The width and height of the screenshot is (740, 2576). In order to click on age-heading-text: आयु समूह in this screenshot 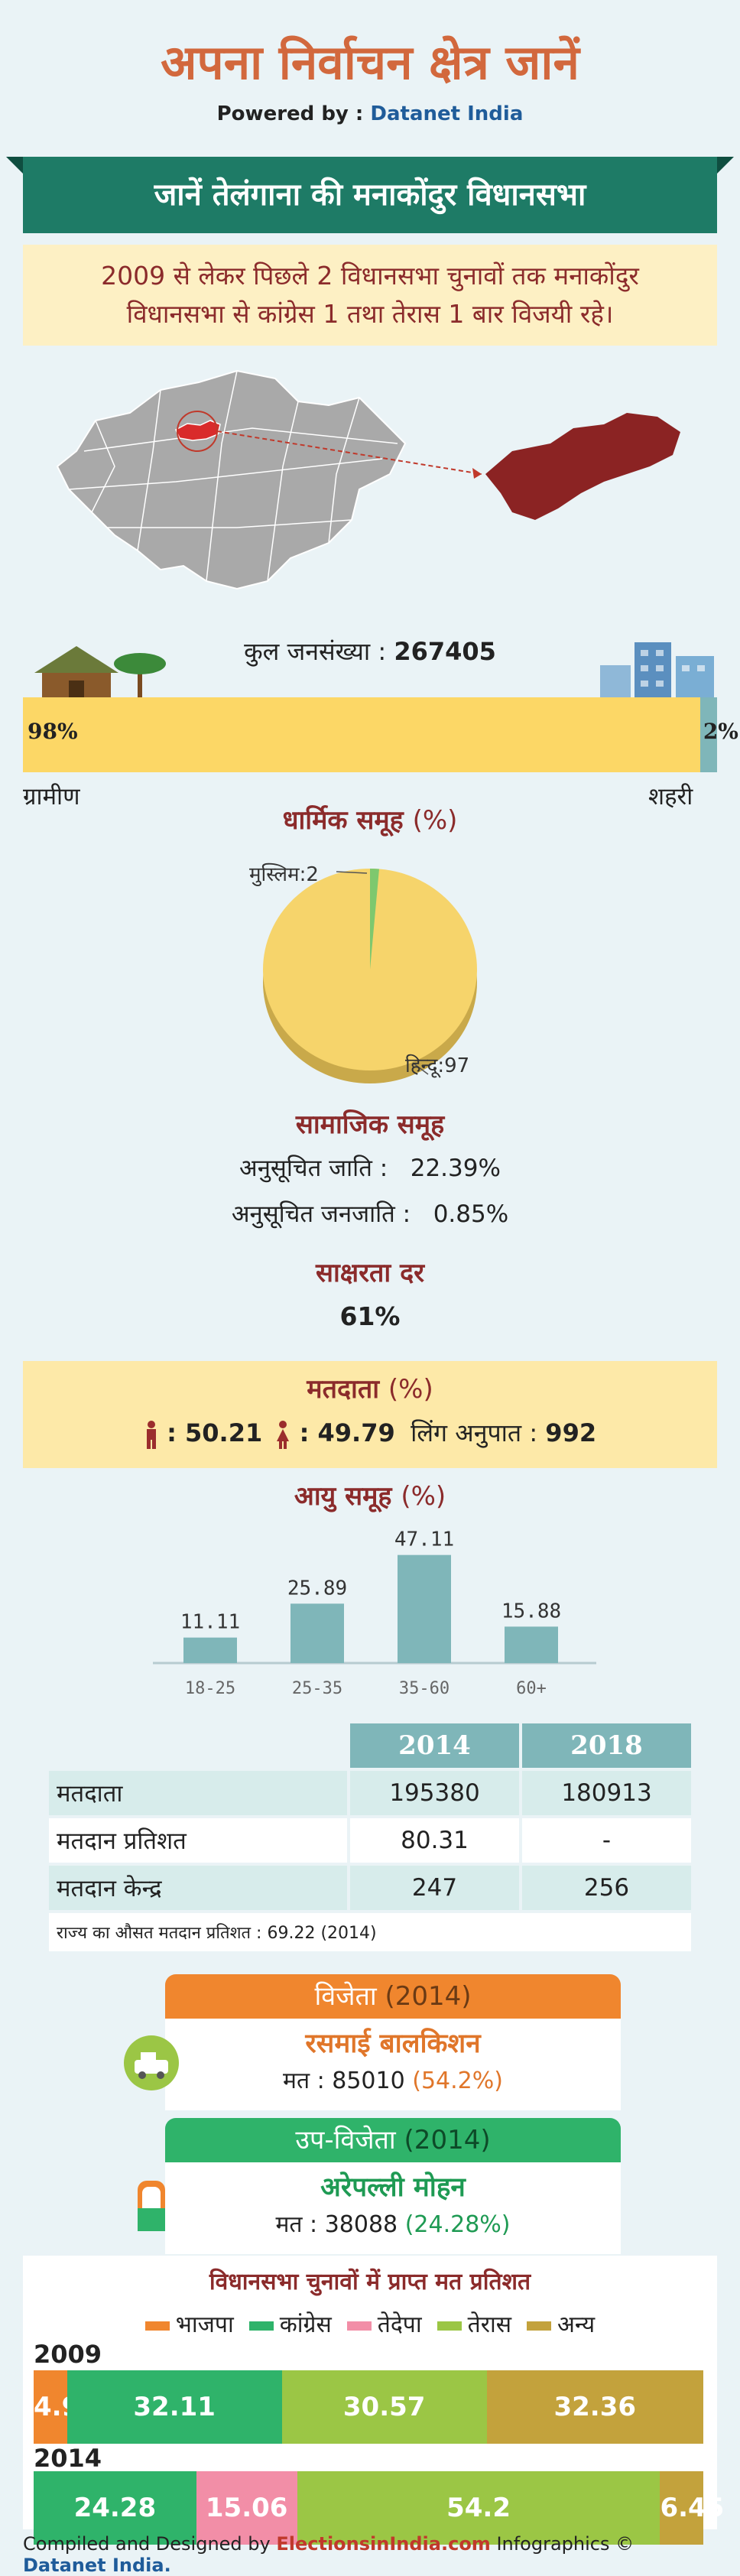, I will do `click(343, 1497)`.